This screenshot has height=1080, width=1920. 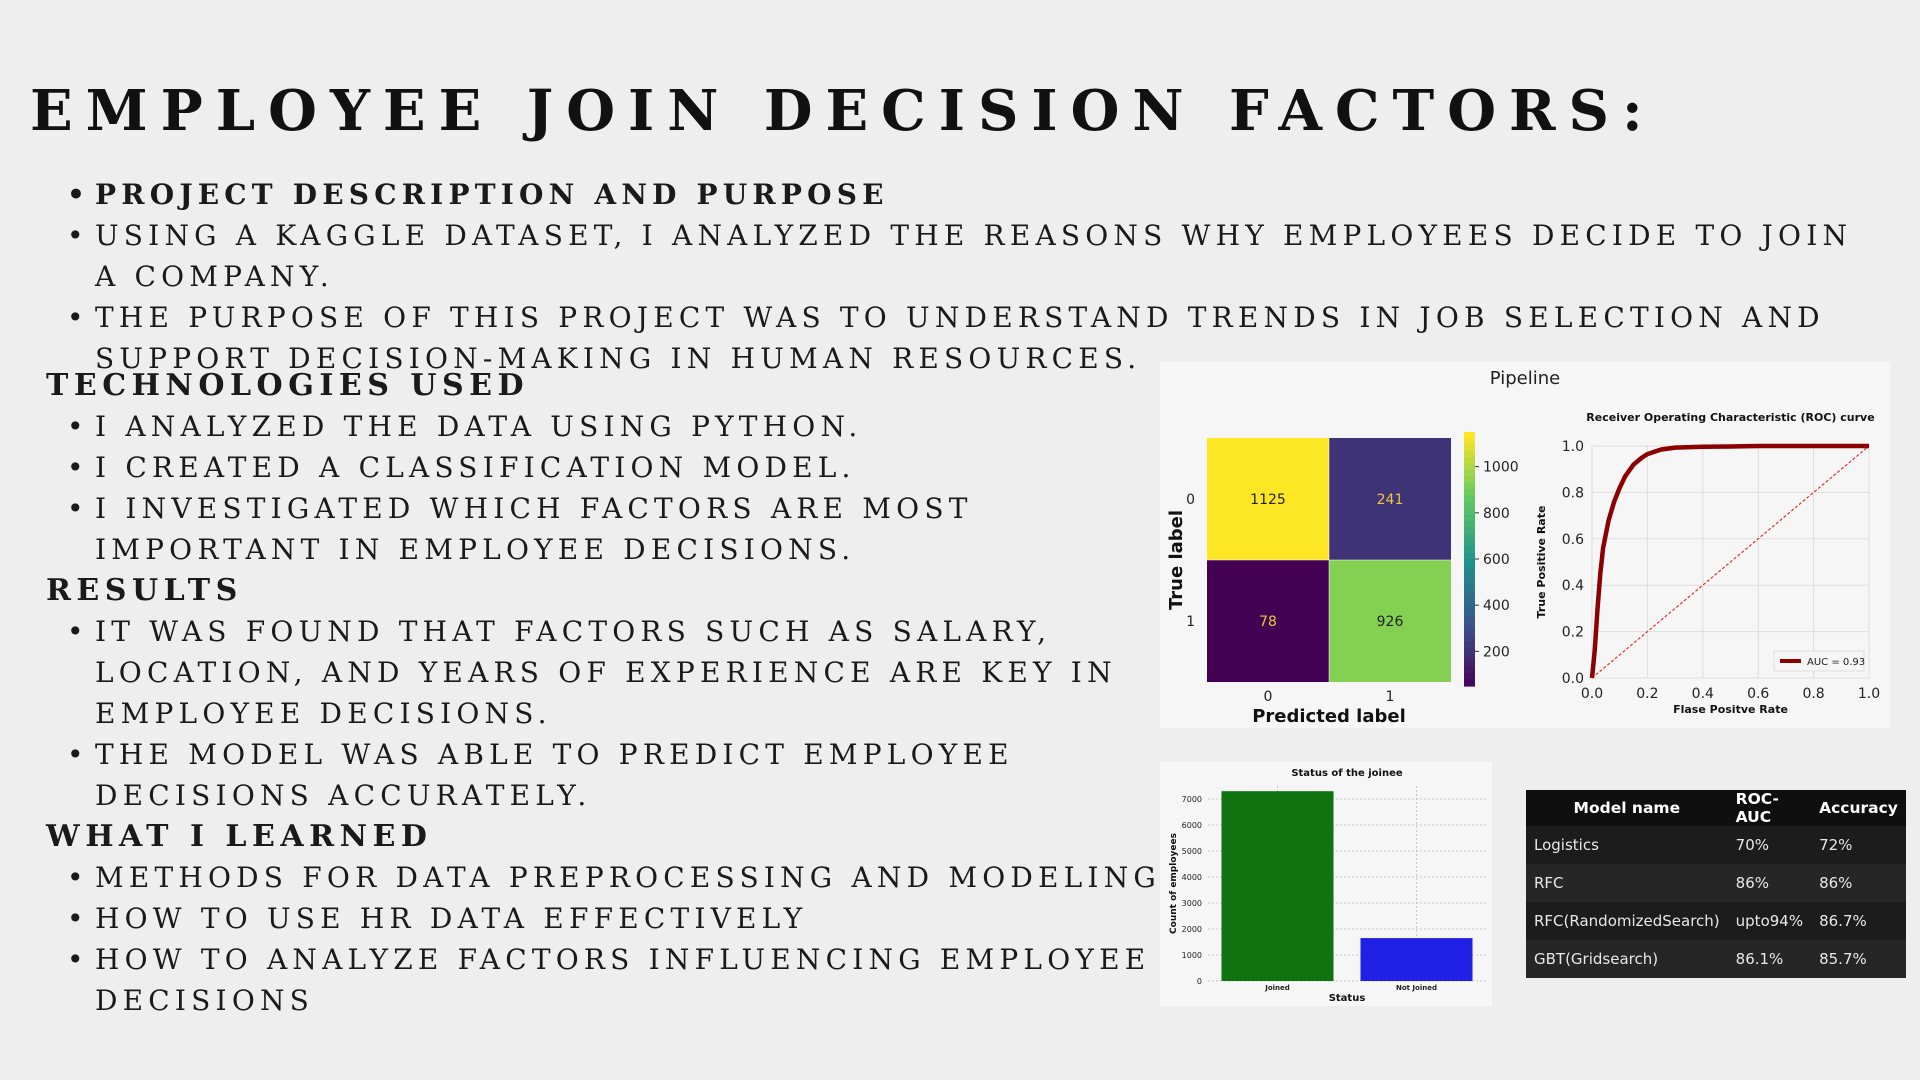 I want to click on bar-chart-title: Status of the joinee, so click(x=1347, y=773).